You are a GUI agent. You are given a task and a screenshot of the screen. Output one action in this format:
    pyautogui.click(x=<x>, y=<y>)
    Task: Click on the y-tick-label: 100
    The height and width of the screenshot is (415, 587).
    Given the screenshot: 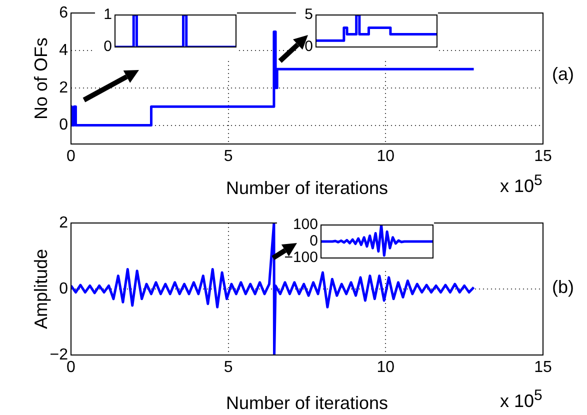 What is the action you would take?
    pyautogui.click(x=305, y=225)
    